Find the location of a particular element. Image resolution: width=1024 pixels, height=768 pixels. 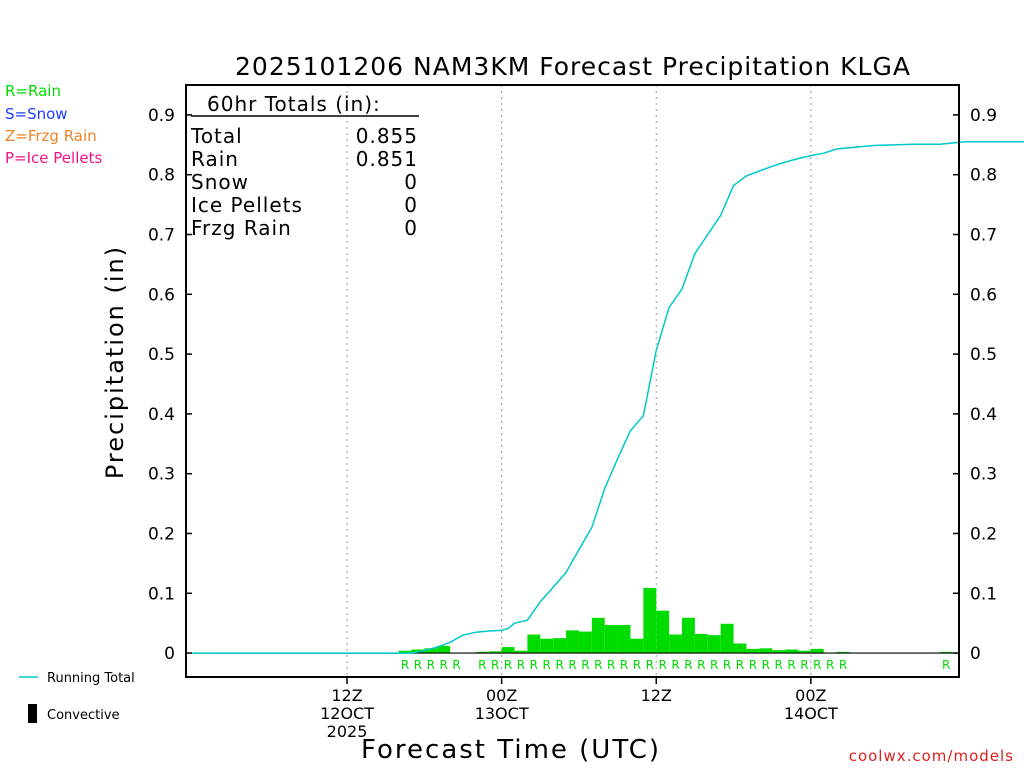

x-tick-label: 00Z is located at coordinates (501, 695).